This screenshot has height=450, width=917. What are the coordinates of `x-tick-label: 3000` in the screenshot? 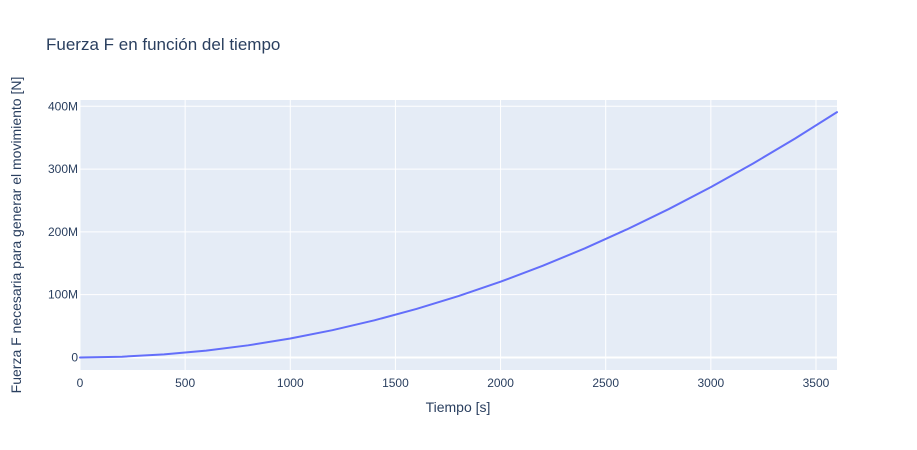 It's located at (710, 383).